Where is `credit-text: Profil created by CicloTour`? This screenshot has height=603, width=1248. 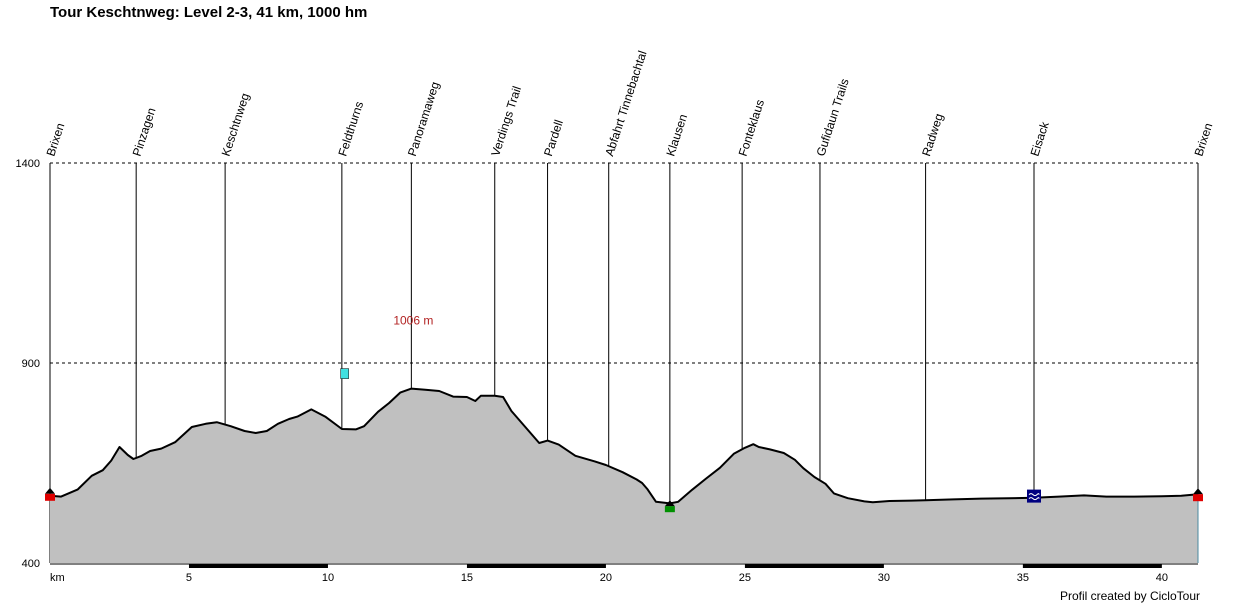
credit-text: Profil created by CicloTour is located at coordinates (1129, 596).